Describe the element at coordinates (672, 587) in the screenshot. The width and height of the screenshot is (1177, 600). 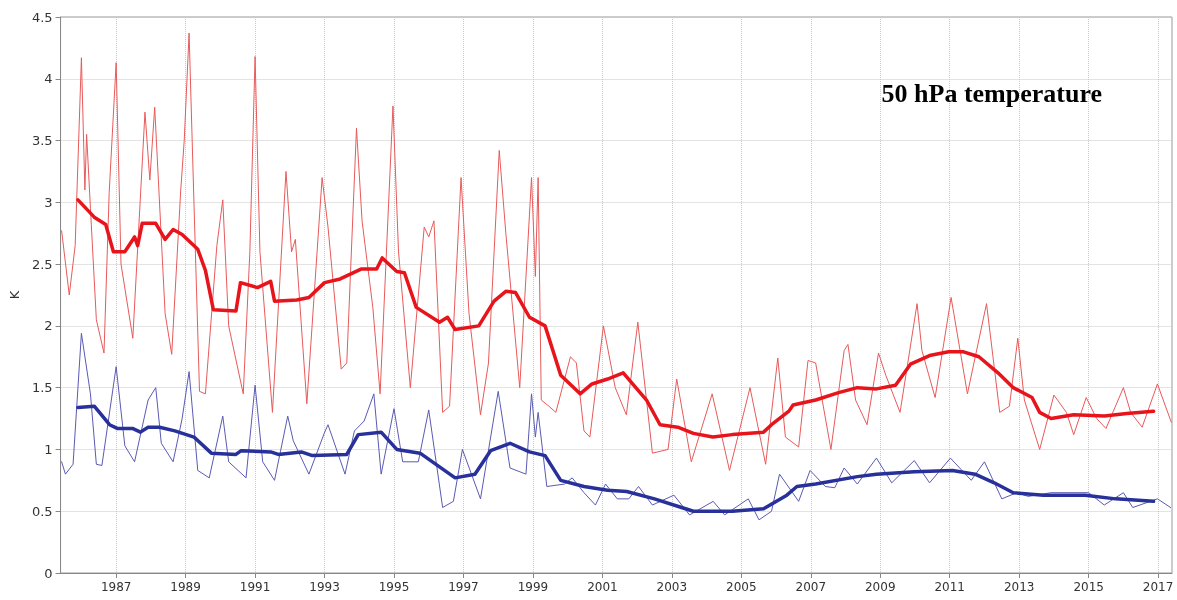
I see `x-tick-label: 2003` at that location.